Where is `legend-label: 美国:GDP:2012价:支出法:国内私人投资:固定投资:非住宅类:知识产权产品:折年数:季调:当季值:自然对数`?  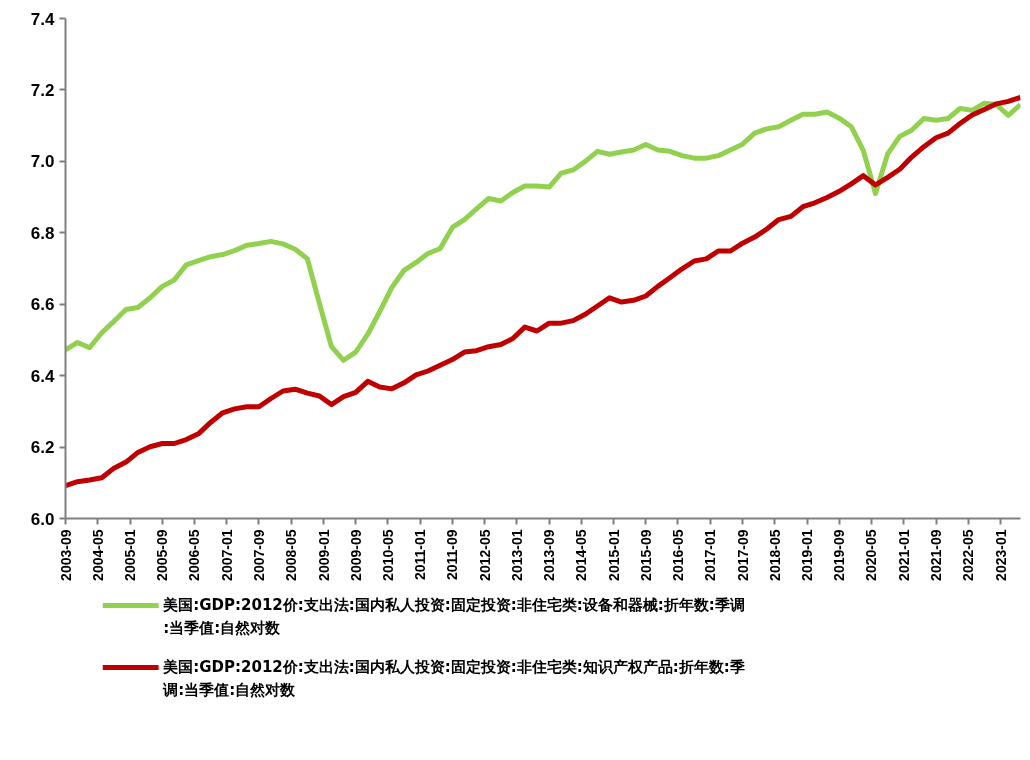 legend-label: 美国:GDP:2012价:支出法:国内私人投资:固定投资:非住宅类:知识产权产品:折年数:季调:当季值:自然对数 is located at coordinates (453, 678).